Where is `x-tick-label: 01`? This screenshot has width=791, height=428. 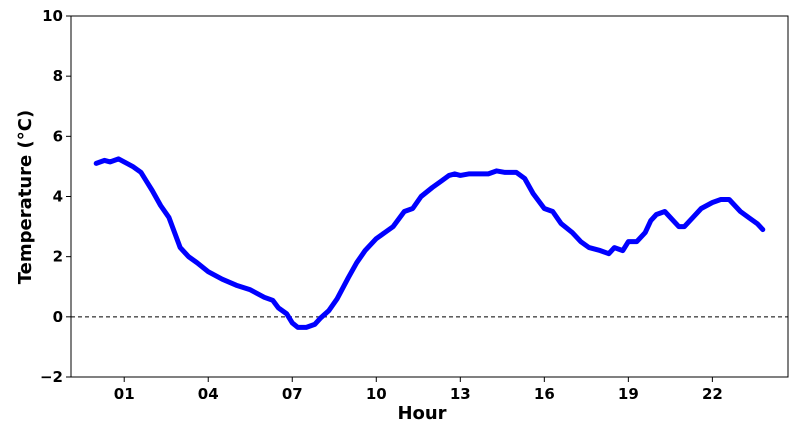 x-tick-label: 01 is located at coordinates (124, 394).